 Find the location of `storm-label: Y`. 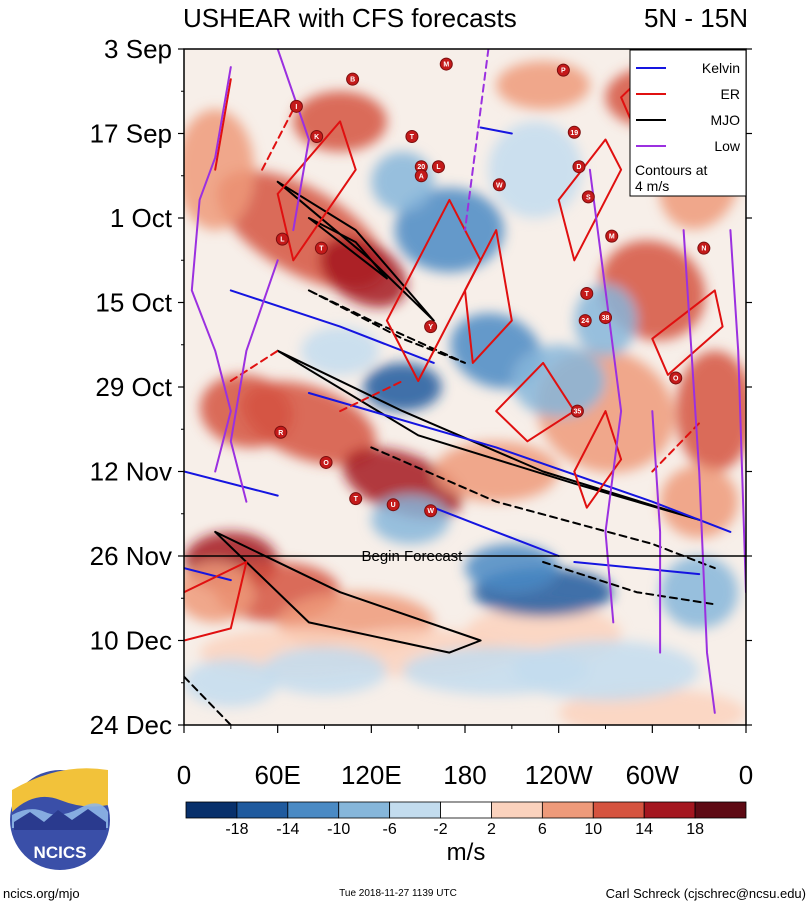

storm-label: Y is located at coordinates (430, 327).